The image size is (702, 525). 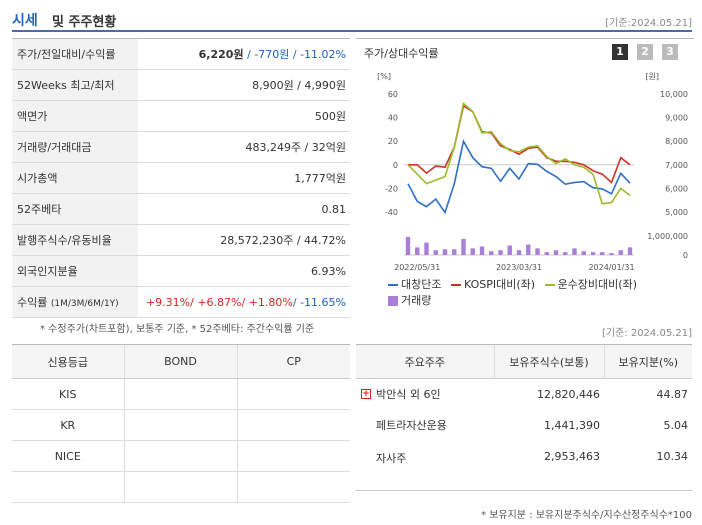 I want to click on value-foreign: 6.93%, so click(x=244, y=271).